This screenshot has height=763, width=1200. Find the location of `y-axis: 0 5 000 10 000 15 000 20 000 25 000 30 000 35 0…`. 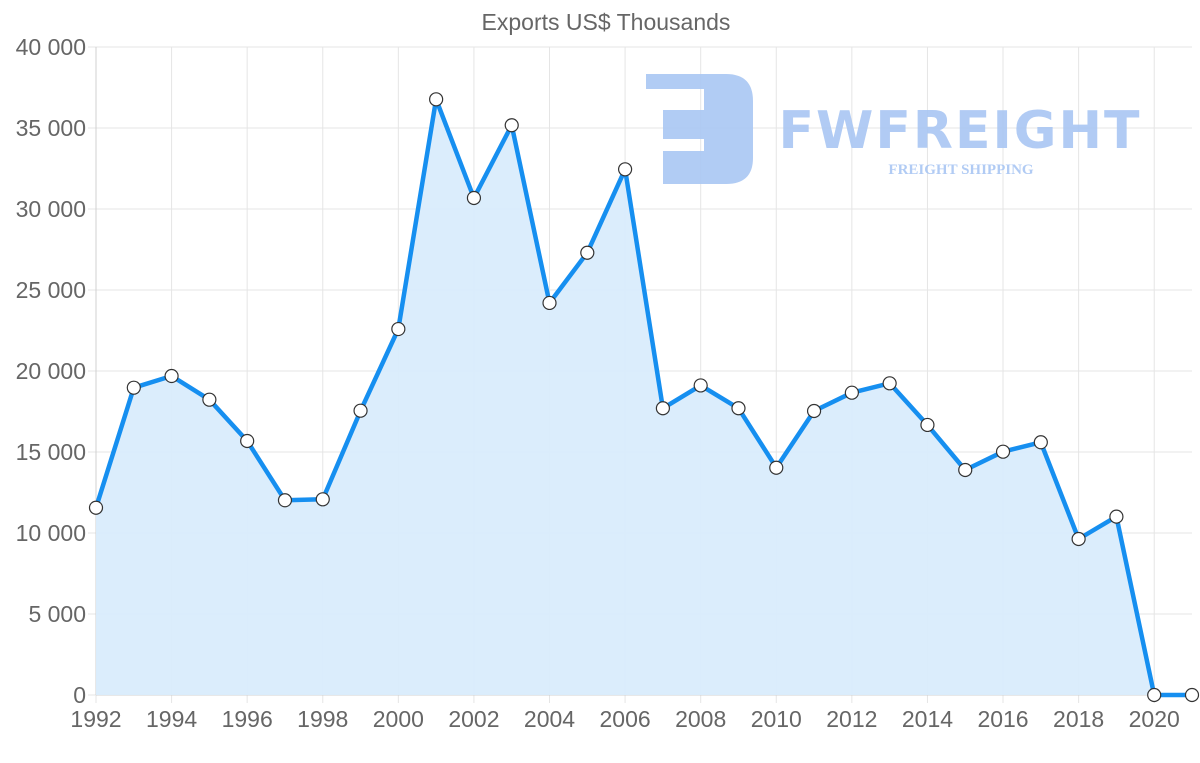

y-axis: 0 5 000 10 000 15 000 20 000 25 000 30 000 35 0… is located at coordinates (51, 371).